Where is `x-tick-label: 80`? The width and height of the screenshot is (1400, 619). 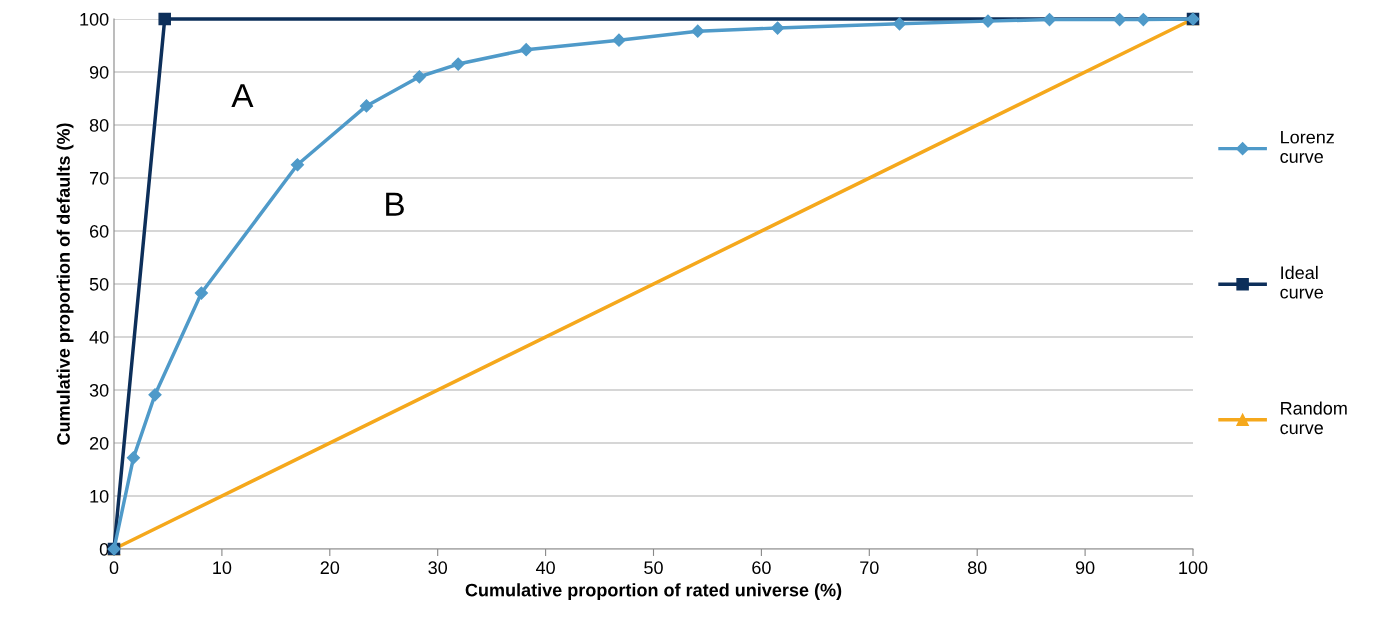 x-tick-label: 80 is located at coordinates (977, 568).